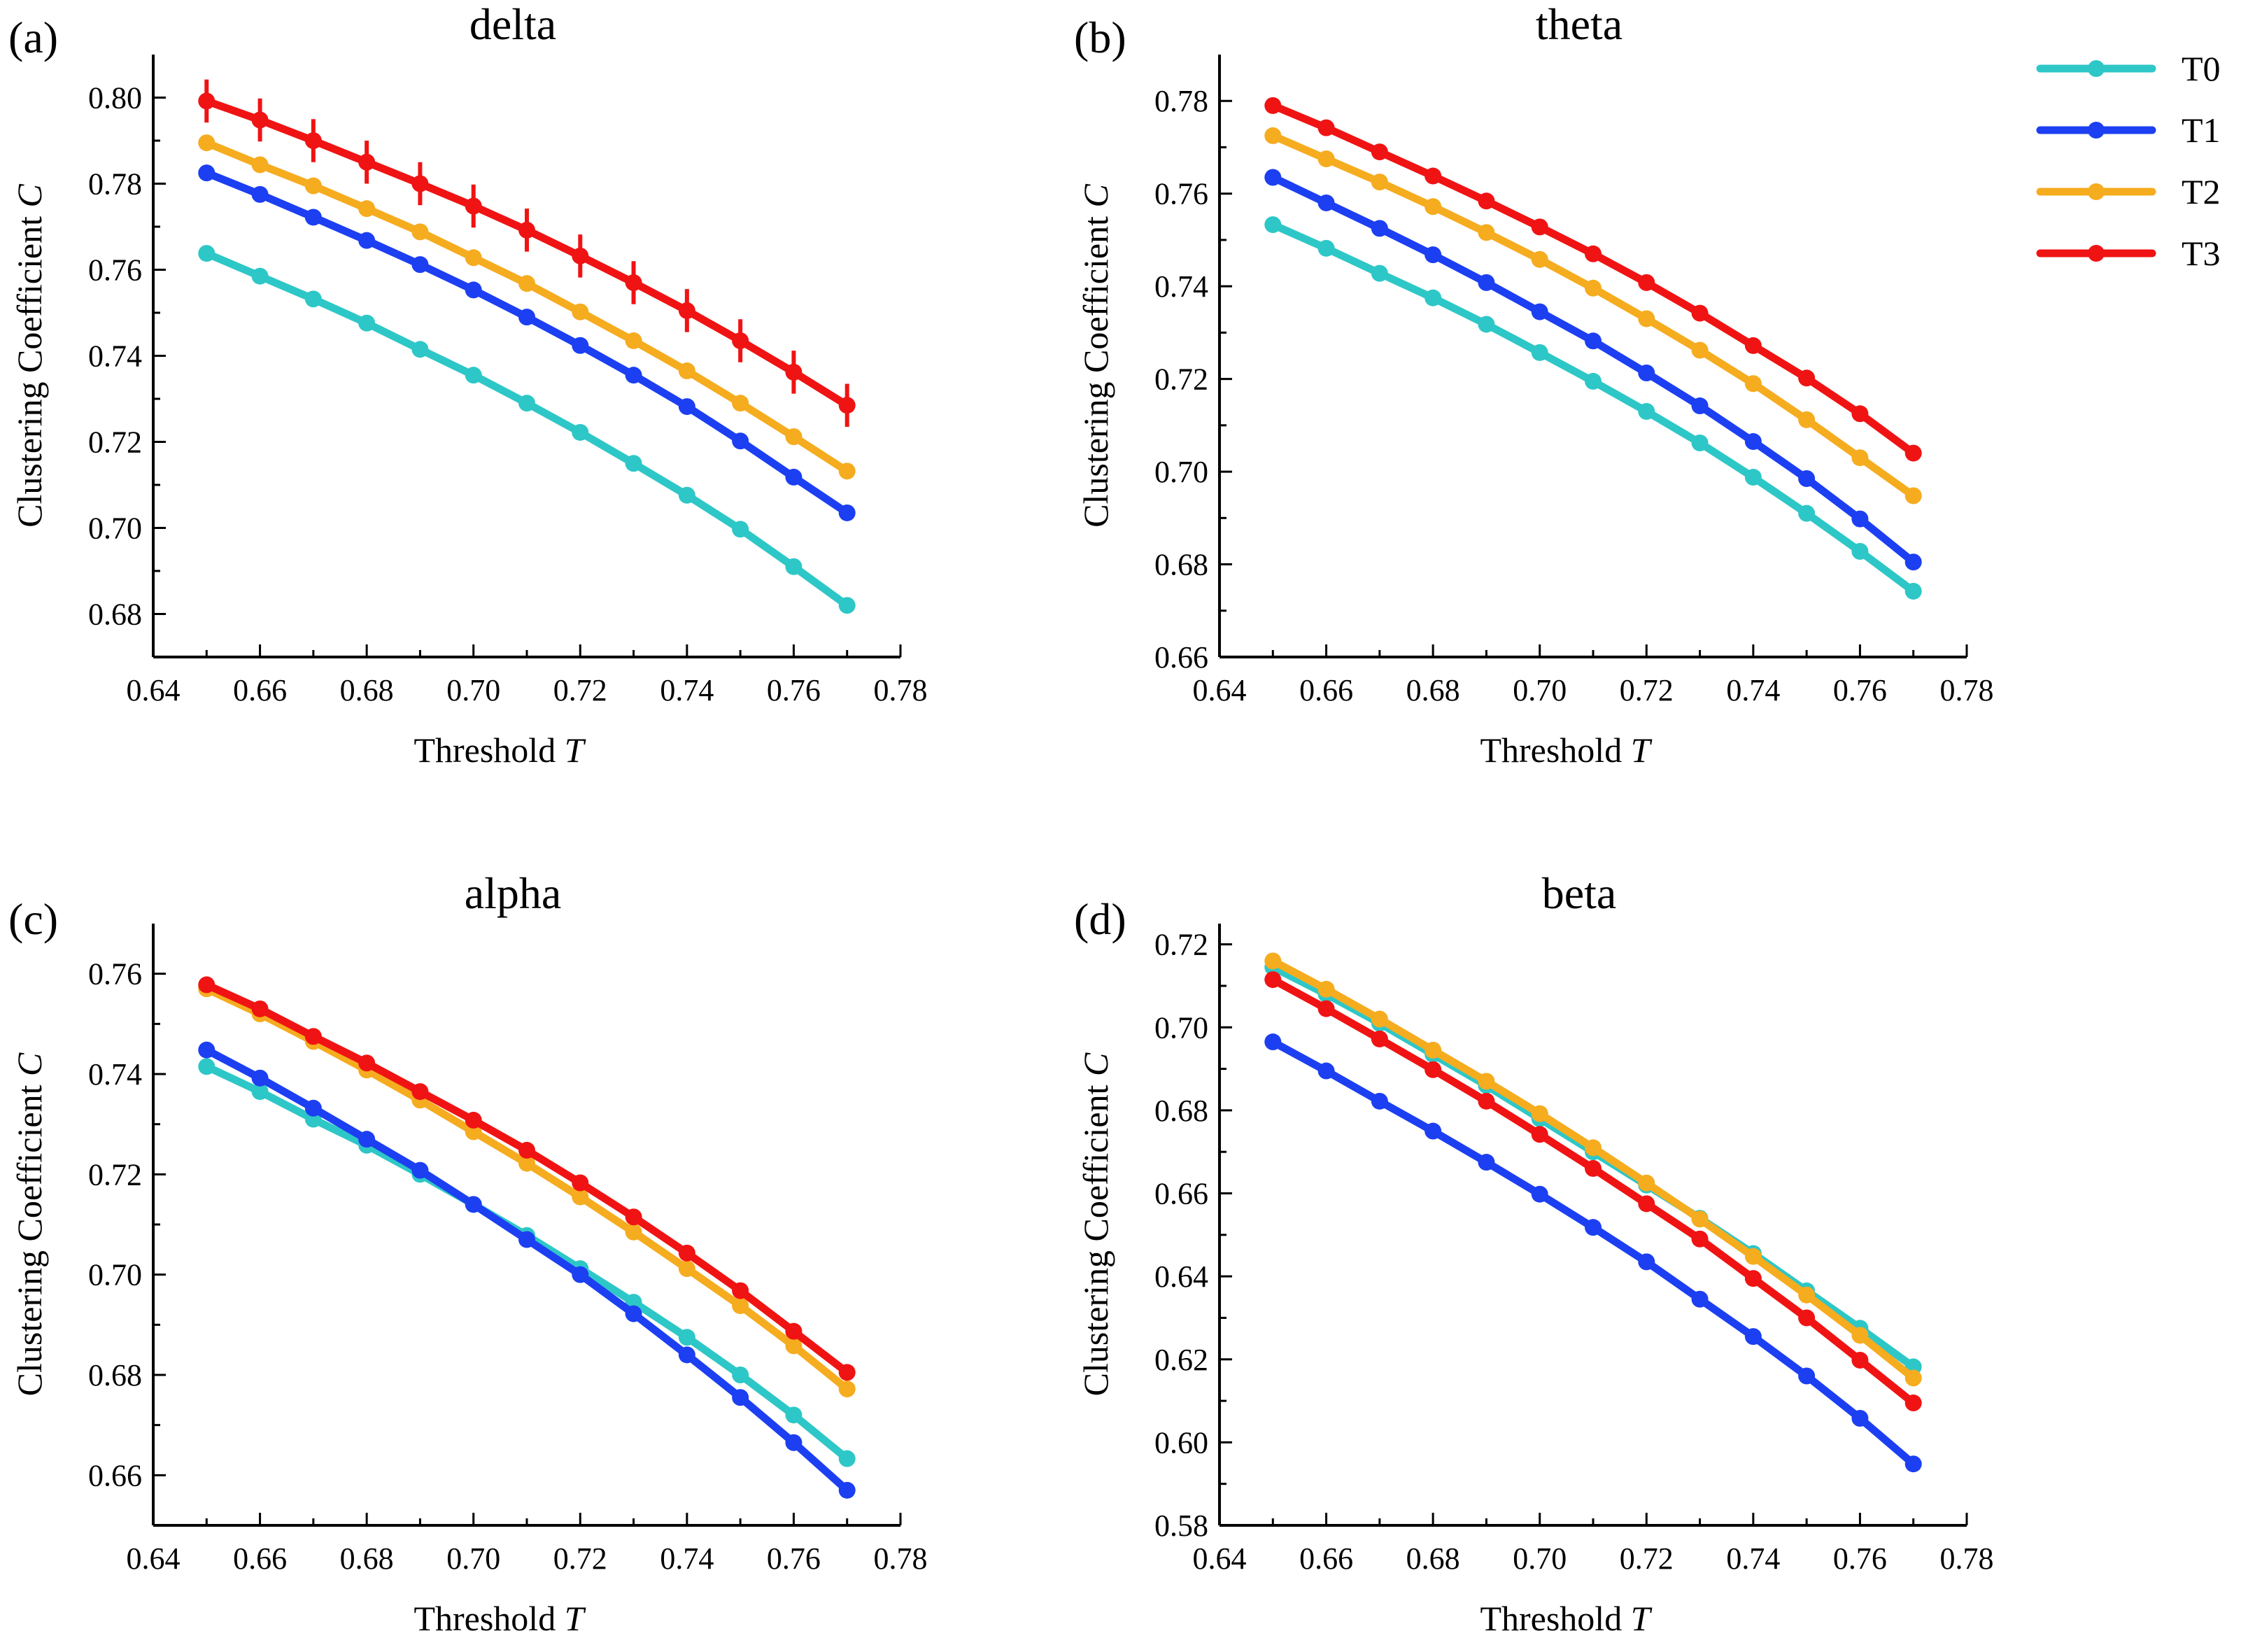  What do you see at coordinates (2201, 68) in the screenshot?
I see `legend-label: T0` at bounding box center [2201, 68].